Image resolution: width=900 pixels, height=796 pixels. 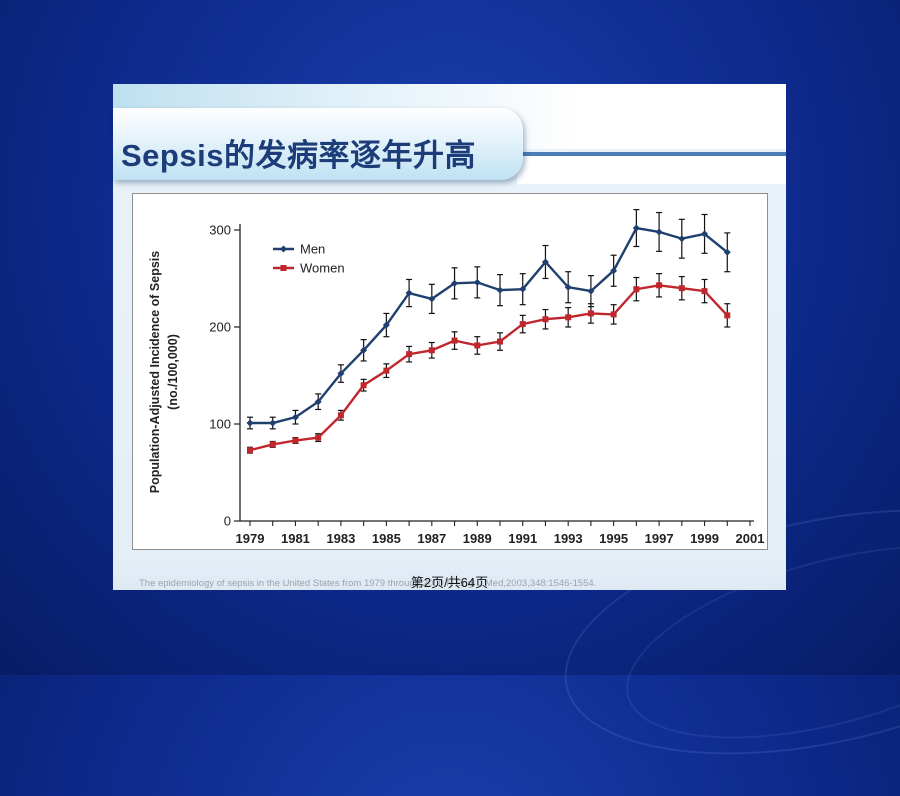 I want to click on title-white-area, so click(x=651, y=170).